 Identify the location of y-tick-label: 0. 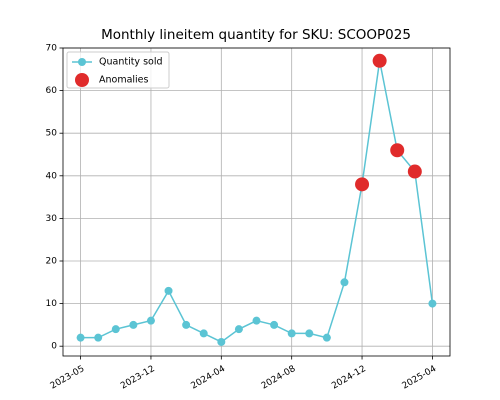
(54, 347).